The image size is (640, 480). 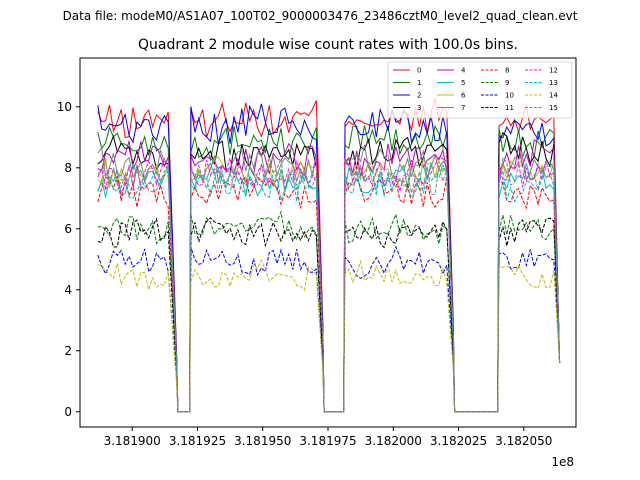 I want to click on legend-label-11: 11, so click(x=509, y=108).